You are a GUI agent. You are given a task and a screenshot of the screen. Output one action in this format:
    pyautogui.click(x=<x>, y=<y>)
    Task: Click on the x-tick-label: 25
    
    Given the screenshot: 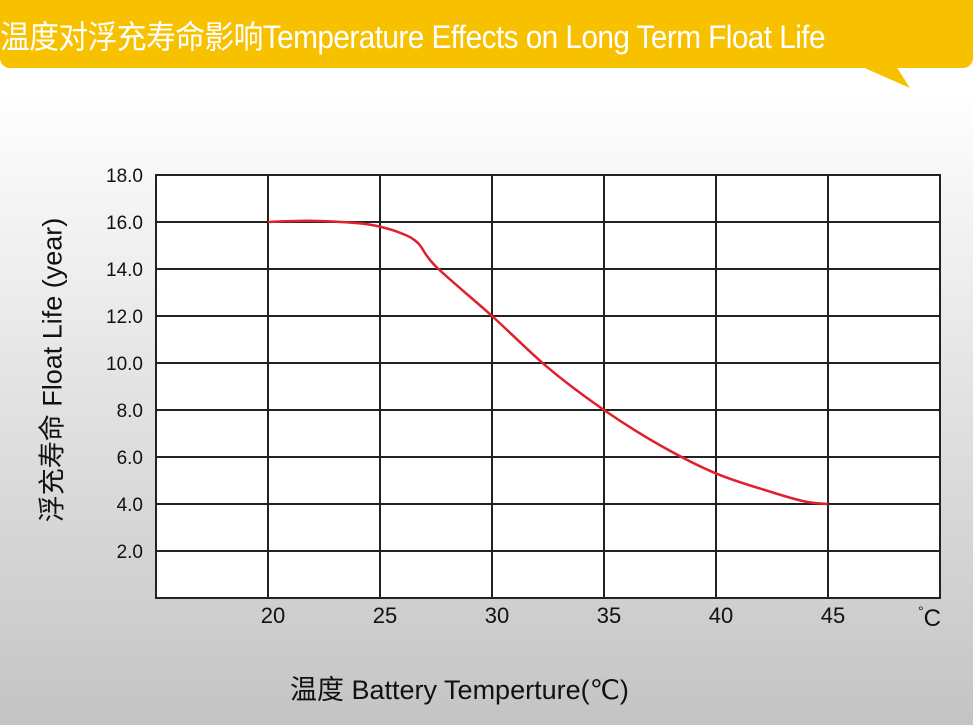 What is the action you would take?
    pyautogui.click(x=385, y=615)
    